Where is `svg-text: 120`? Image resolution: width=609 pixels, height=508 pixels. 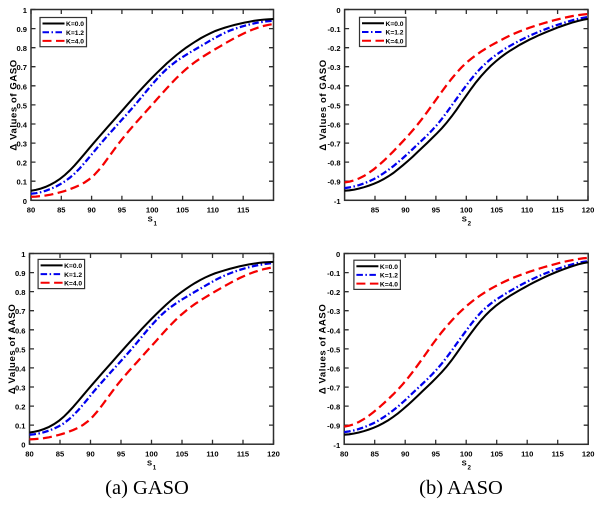 svg-text: 120 is located at coordinates (588, 210).